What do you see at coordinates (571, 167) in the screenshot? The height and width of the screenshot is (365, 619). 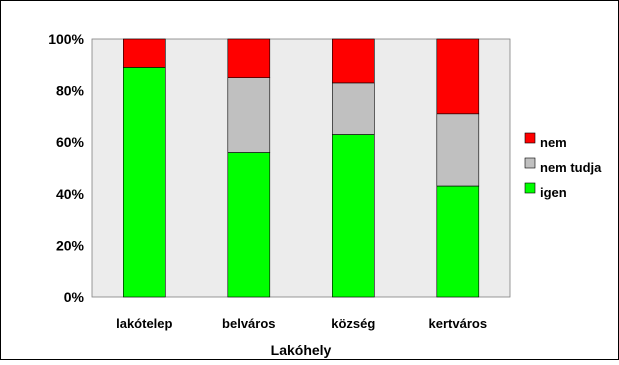 I see `legend-label: nem tudja` at bounding box center [571, 167].